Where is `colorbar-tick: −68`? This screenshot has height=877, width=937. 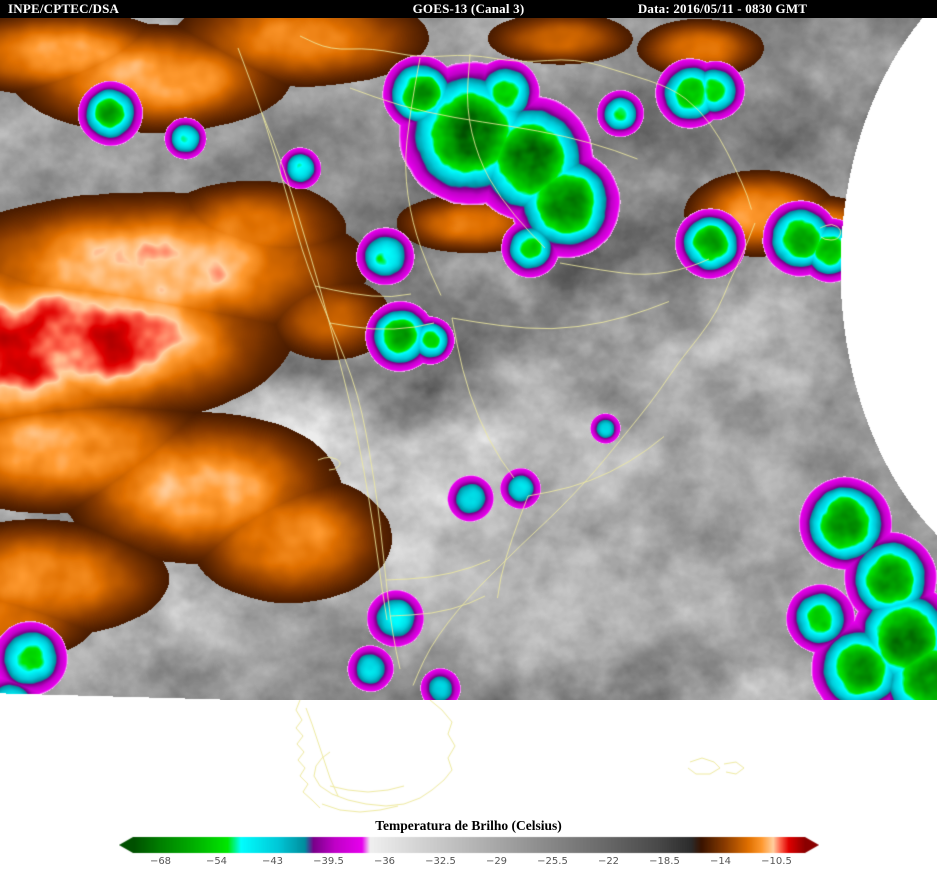 colorbar-tick: −68 is located at coordinates (160, 861).